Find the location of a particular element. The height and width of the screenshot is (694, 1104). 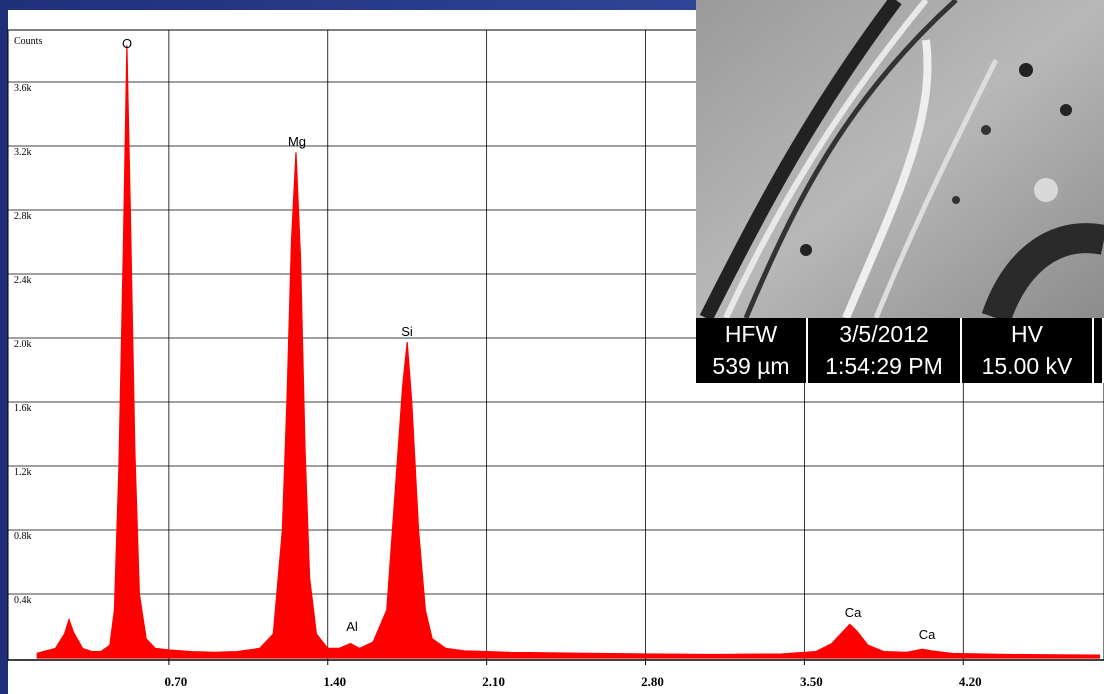

x-tick-label: 0.70 is located at coordinates (176, 681).